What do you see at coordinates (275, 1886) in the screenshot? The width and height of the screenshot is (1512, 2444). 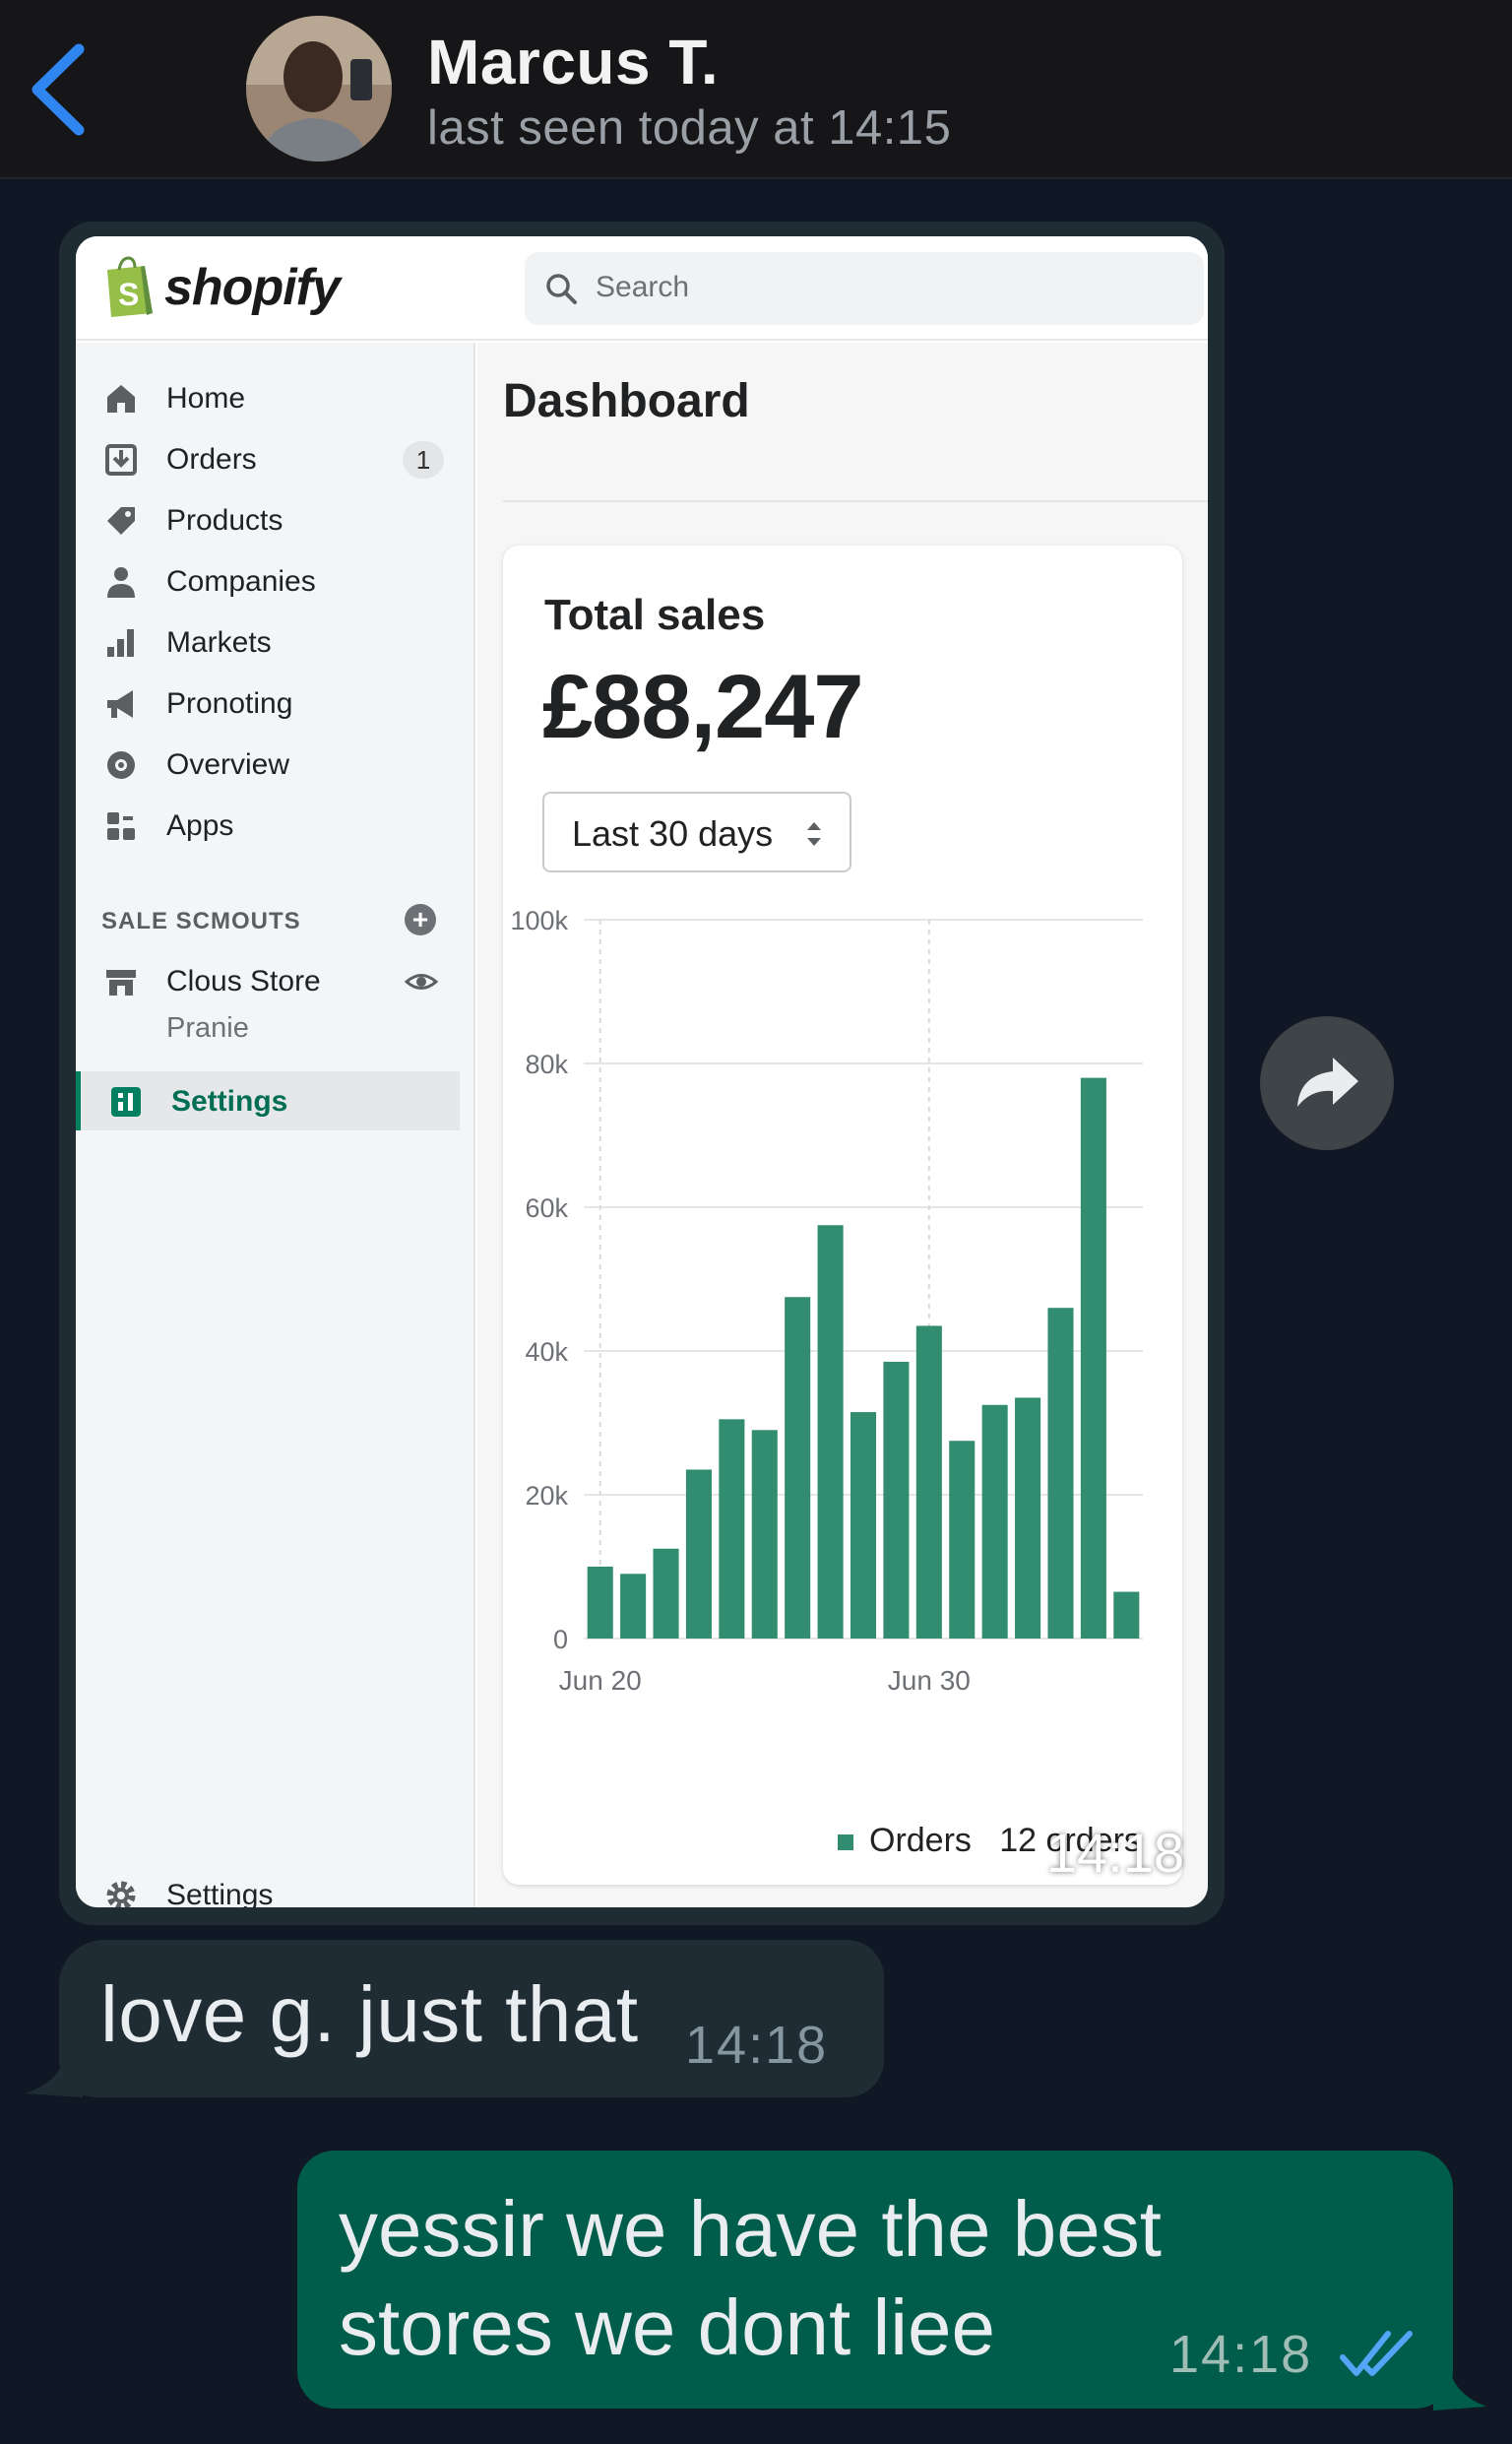 I see `nav-item-settings: Settings` at bounding box center [275, 1886].